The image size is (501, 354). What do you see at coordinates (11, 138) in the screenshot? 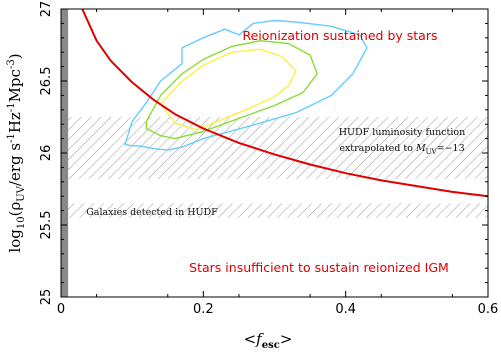
I see `y-axis-title-exp1: -1` at bounding box center [11, 138].